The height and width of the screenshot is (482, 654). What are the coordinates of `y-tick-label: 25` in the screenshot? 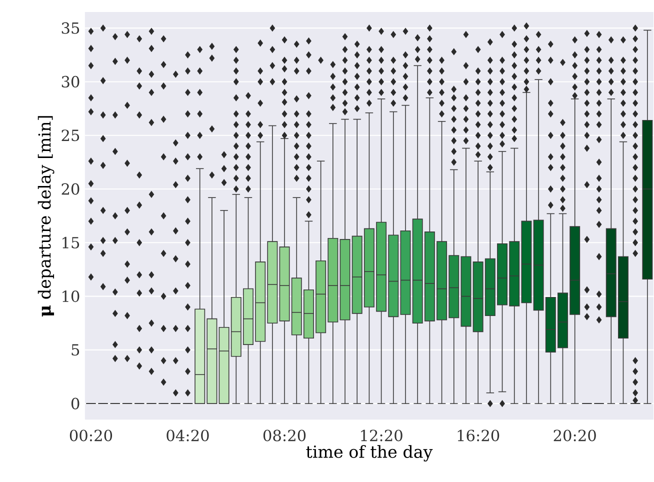 It's located at (71, 136).